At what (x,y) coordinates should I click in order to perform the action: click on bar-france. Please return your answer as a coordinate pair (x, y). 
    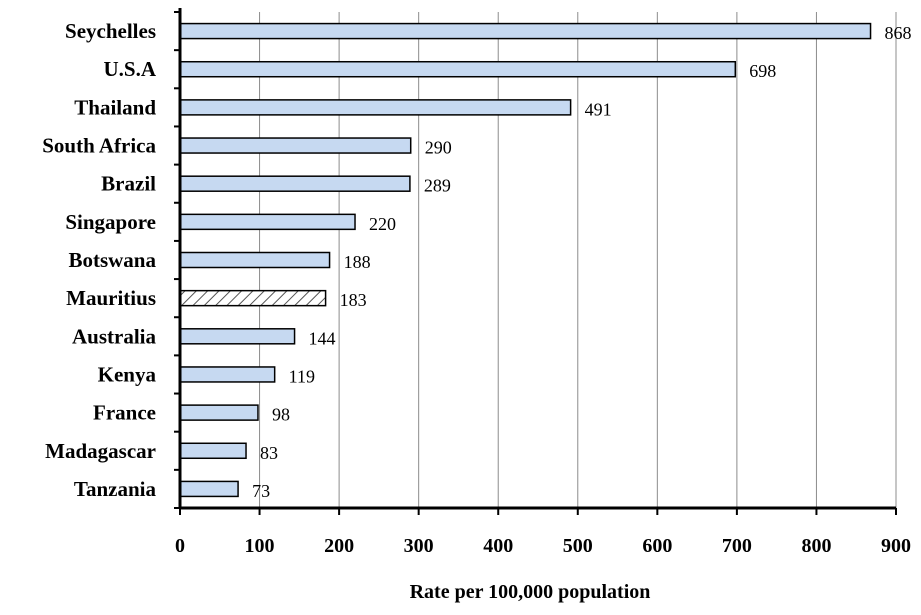
    Looking at the image, I should click on (219, 412).